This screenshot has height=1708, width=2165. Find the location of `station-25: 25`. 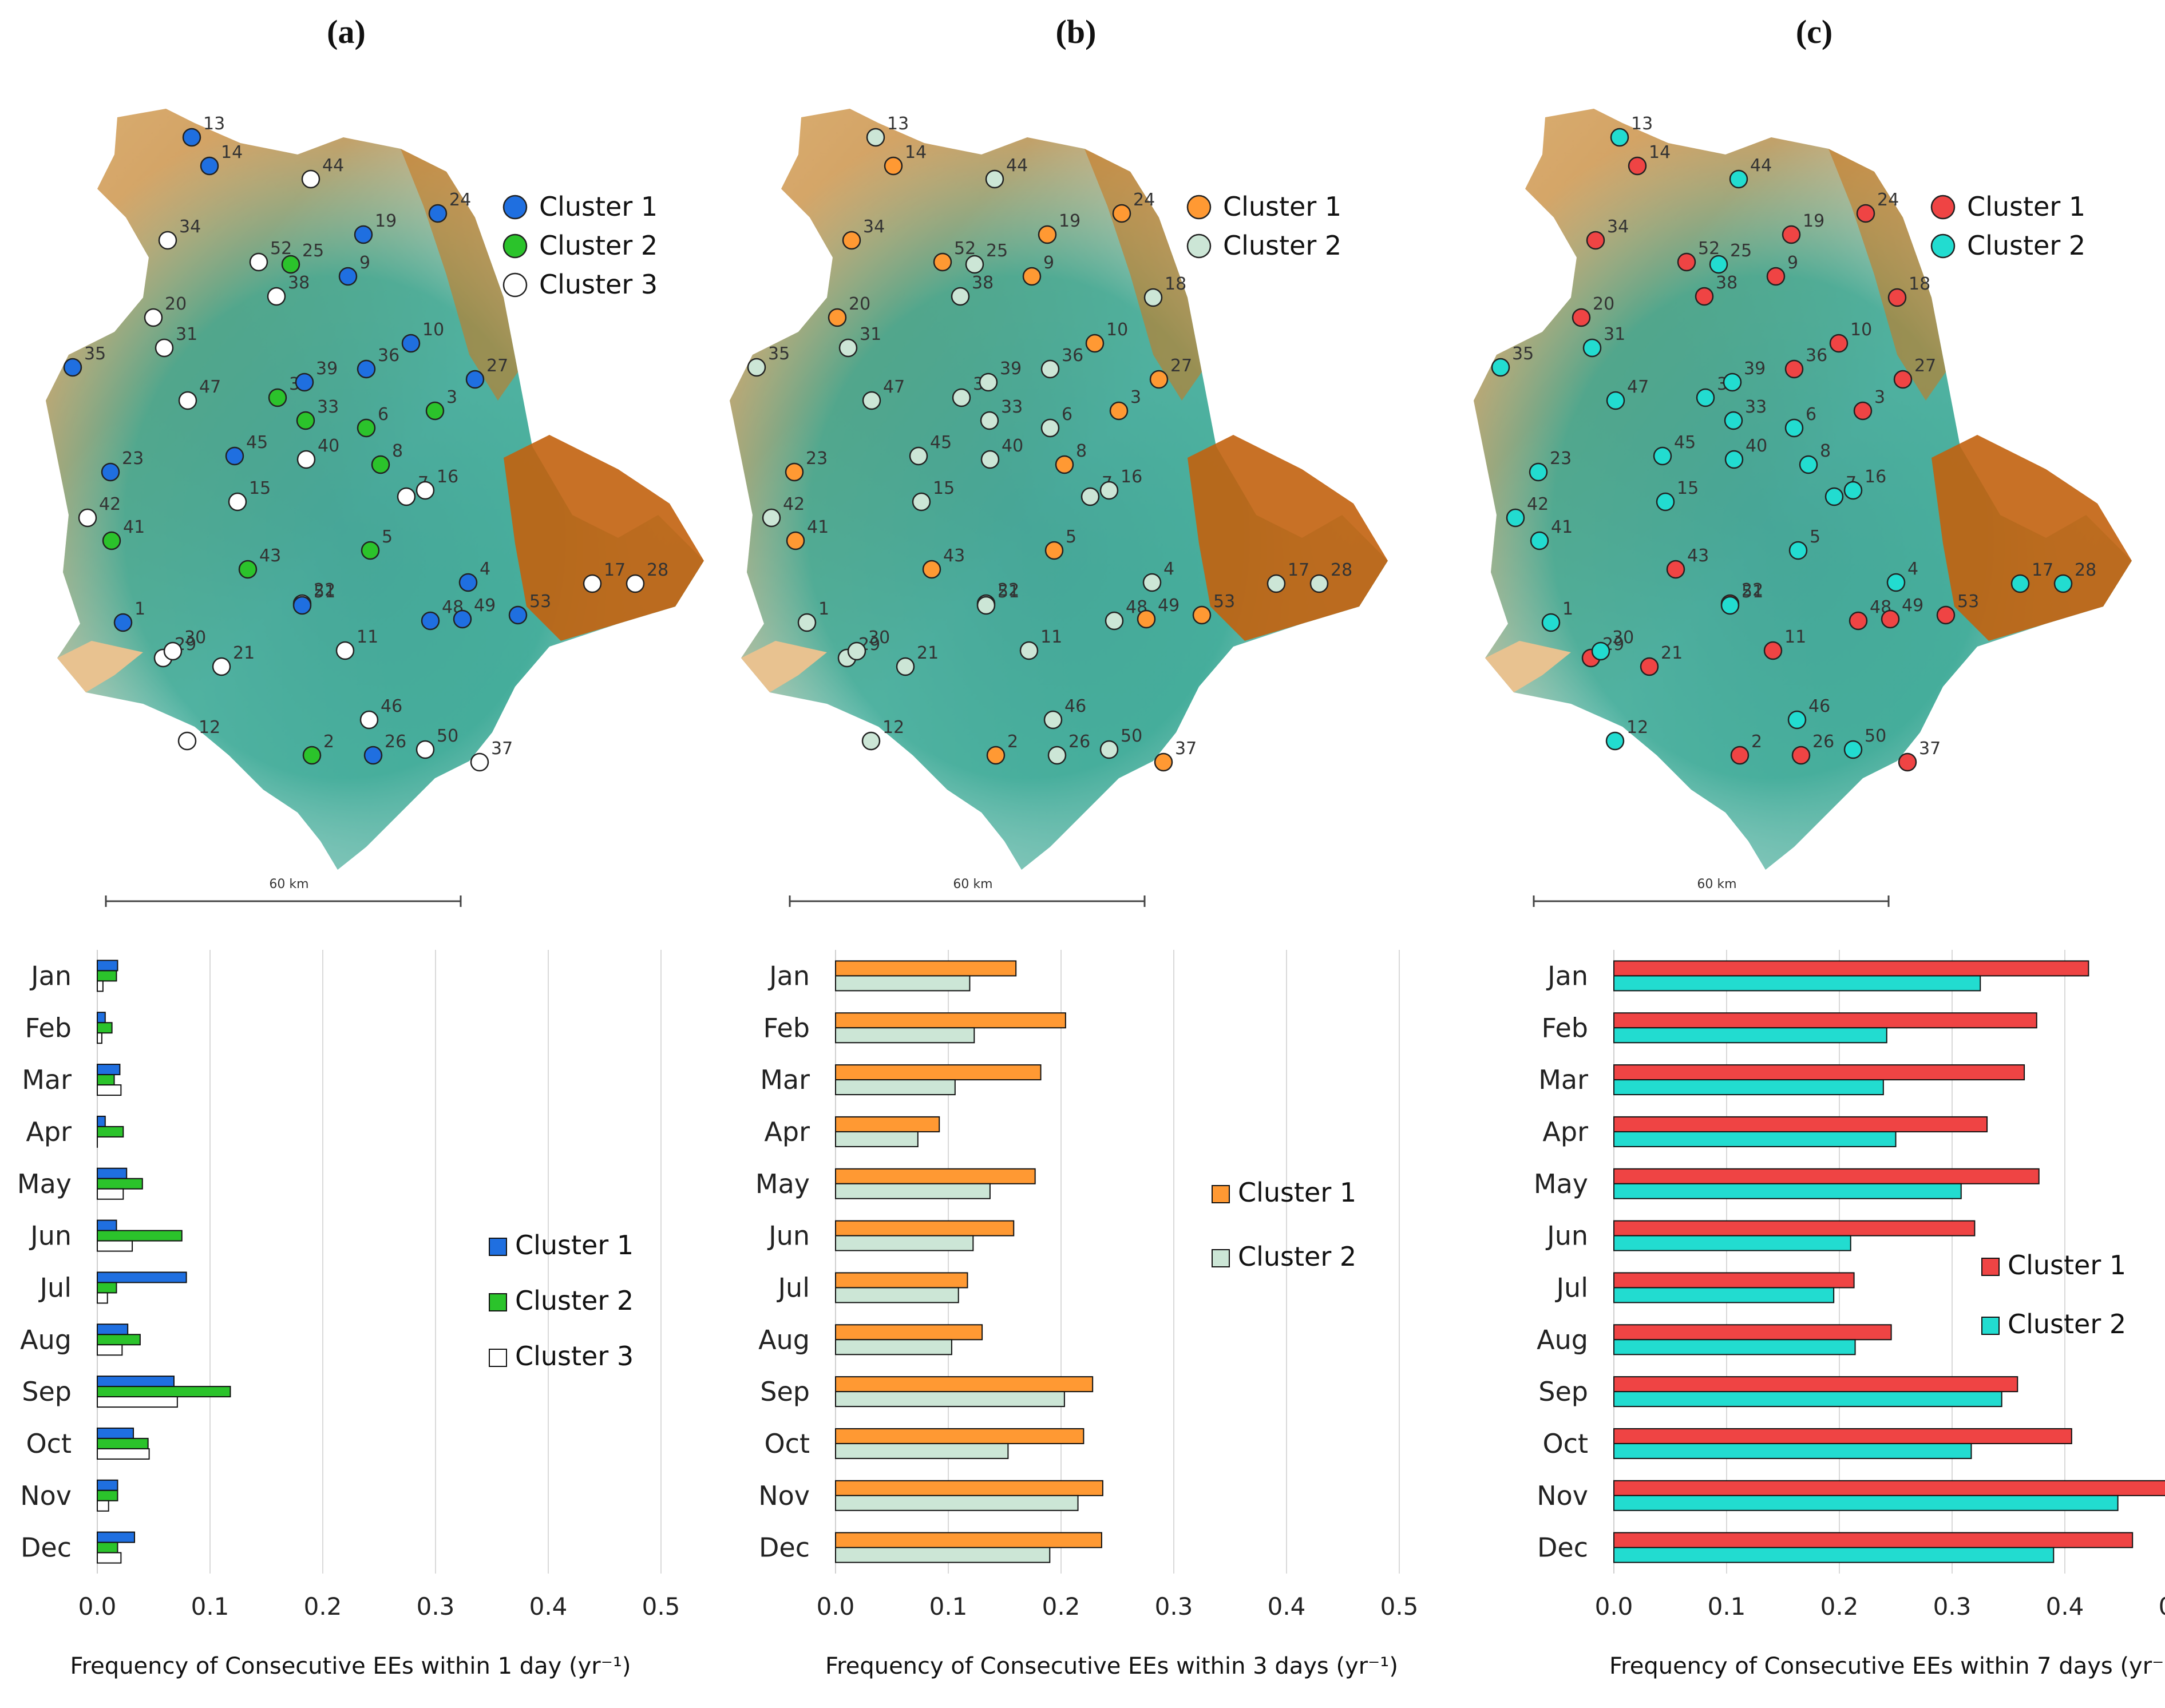

station-25: 25 is located at coordinates (986, 257).